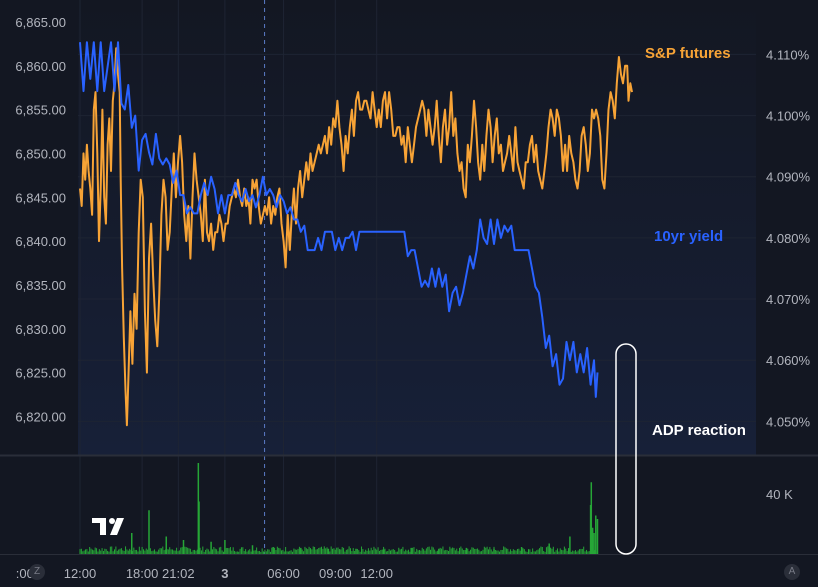 This screenshot has width=818, height=587. Describe the element at coordinates (224, 573) in the screenshot. I see `x-tick-label: 3` at that location.